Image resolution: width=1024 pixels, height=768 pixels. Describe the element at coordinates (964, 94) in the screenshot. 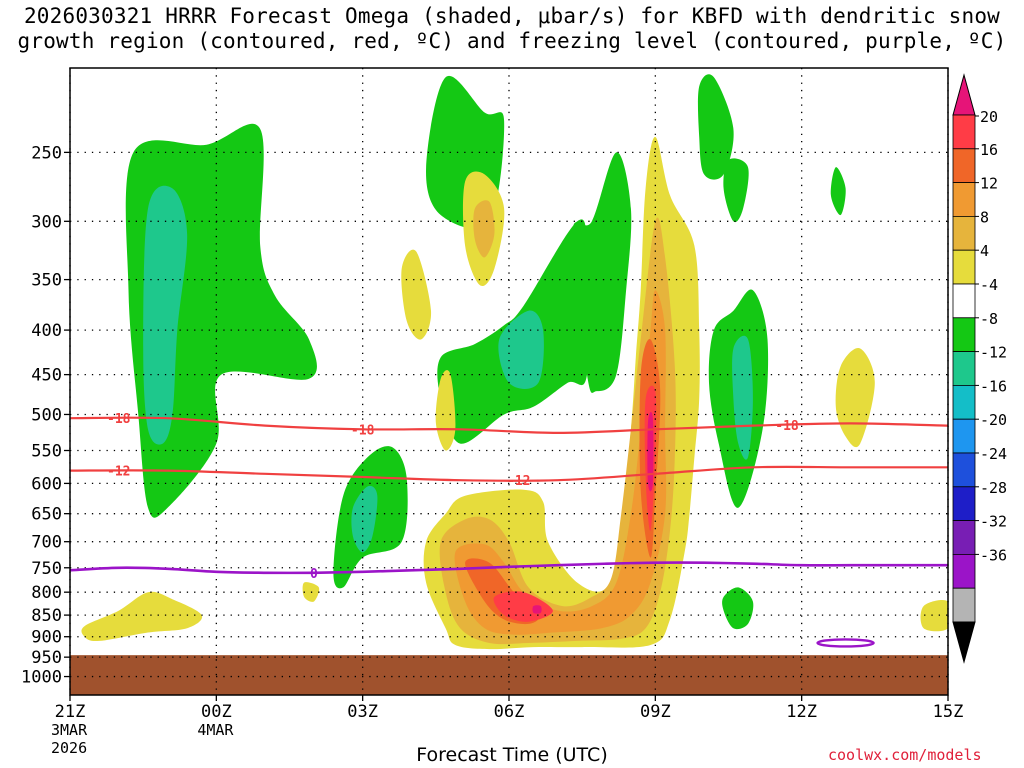

I see `colorbar-top-extend` at that location.